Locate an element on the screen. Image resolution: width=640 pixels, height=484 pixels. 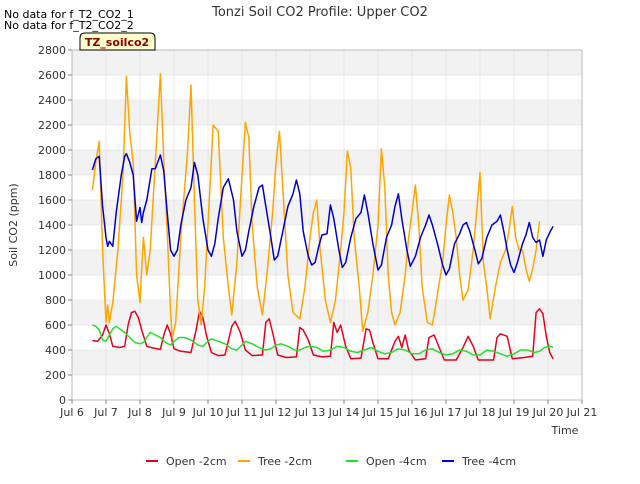
x-tick-label: Jul 19 is located at coordinates (514, 412).